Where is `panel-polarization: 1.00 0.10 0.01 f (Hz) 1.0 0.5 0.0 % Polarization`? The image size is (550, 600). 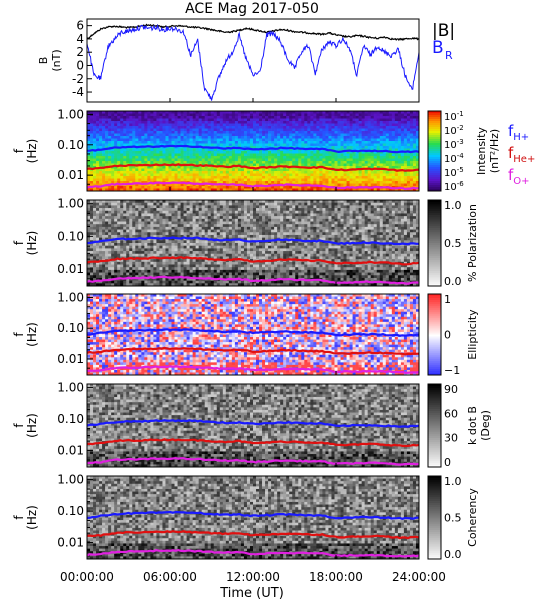
panel-polarization: 1.00 0.10 0.01 f (Hz) 1.0 0.5 0.0 % Polarization is located at coordinates (245, 242).